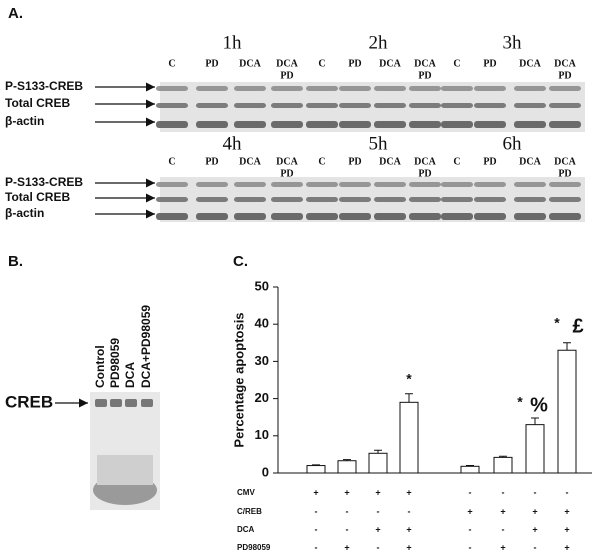  Describe the element at coordinates (249, 511) in the screenshot. I see `condition-name: C/REB` at that location.